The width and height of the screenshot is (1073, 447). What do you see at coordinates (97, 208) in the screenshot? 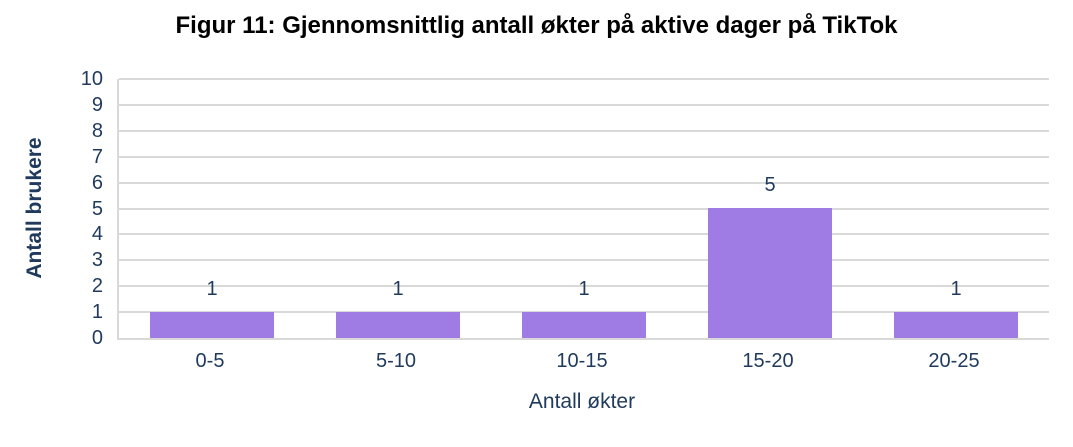
I see `y-tick-label: 5` at bounding box center [97, 208].